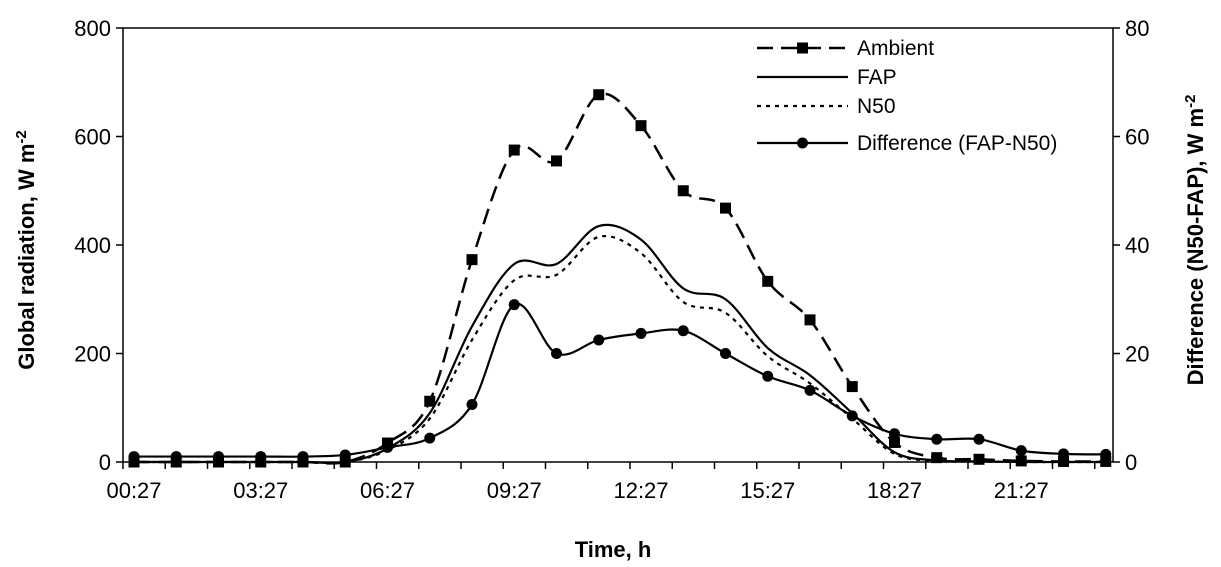  Describe the element at coordinates (826, 106) in the screenshot. I see `legend-item: N50` at that location.